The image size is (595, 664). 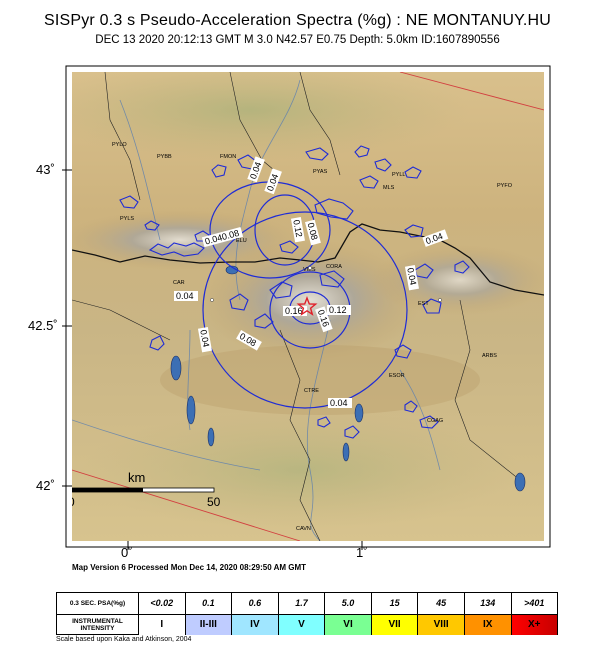 What do you see at coordinates (162, 624) in the screenshot?
I see `intensity-cell: I` at bounding box center [162, 624].